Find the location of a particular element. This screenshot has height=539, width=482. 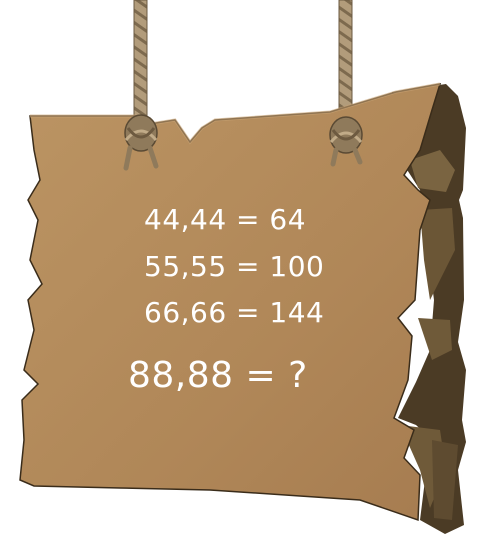

left-rope-knot is located at coordinates (141, 142).